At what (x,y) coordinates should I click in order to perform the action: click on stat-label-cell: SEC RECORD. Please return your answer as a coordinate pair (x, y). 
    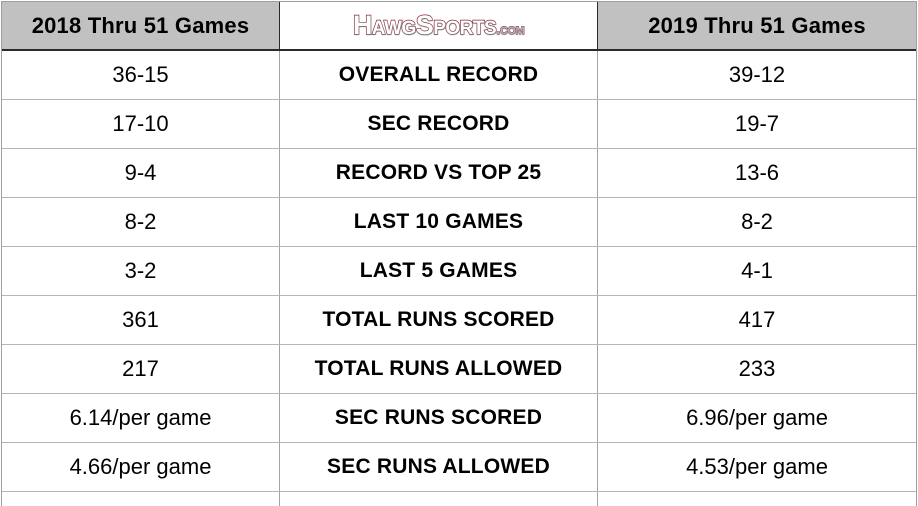
    Looking at the image, I should click on (439, 124).